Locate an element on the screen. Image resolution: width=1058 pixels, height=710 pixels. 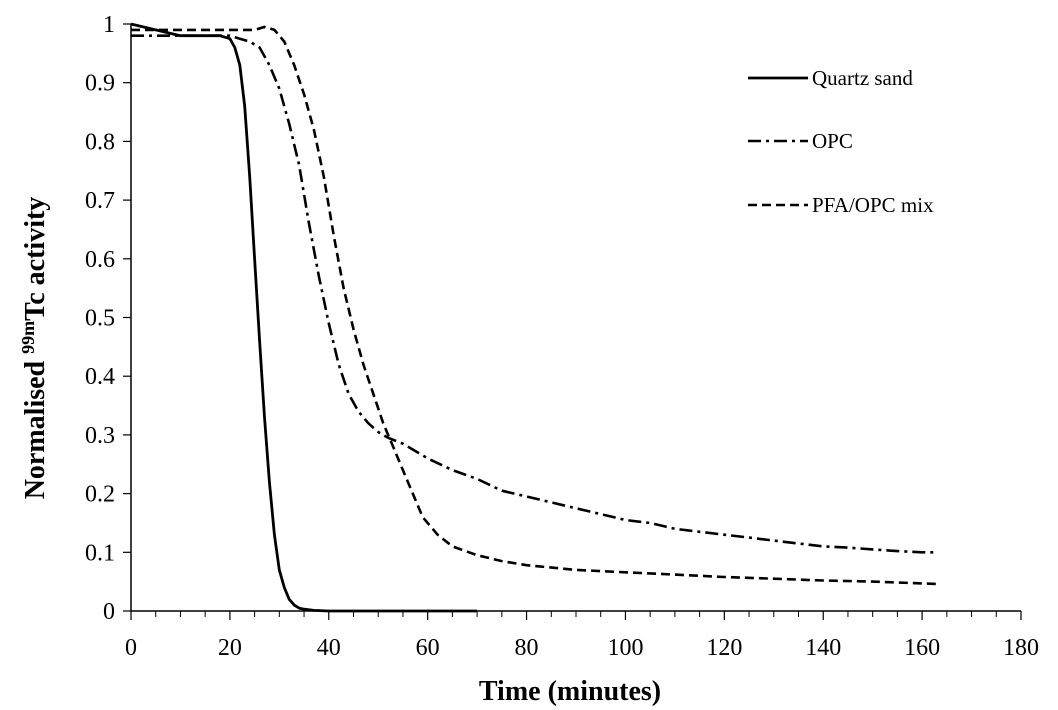
y-tick-label: 0.3 is located at coordinates (100, 436).